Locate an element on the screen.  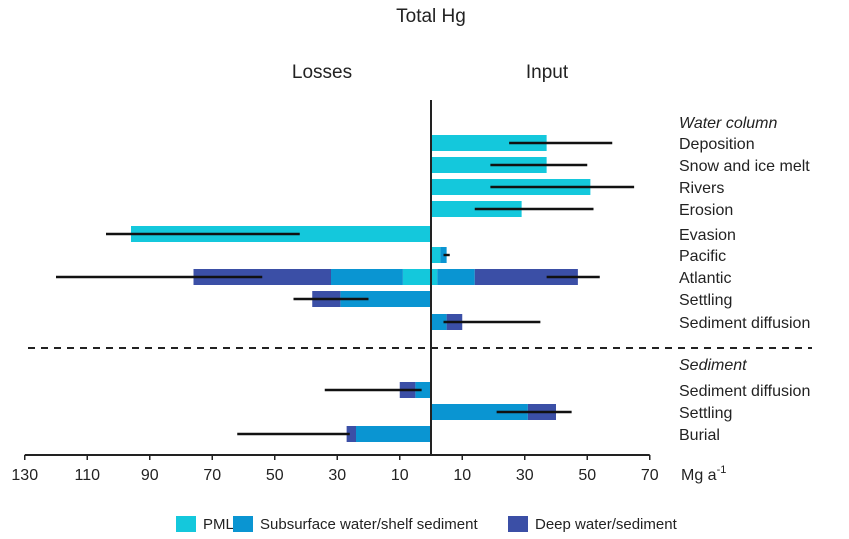
unit-text: Mg a is located at coordinates (699, 475).